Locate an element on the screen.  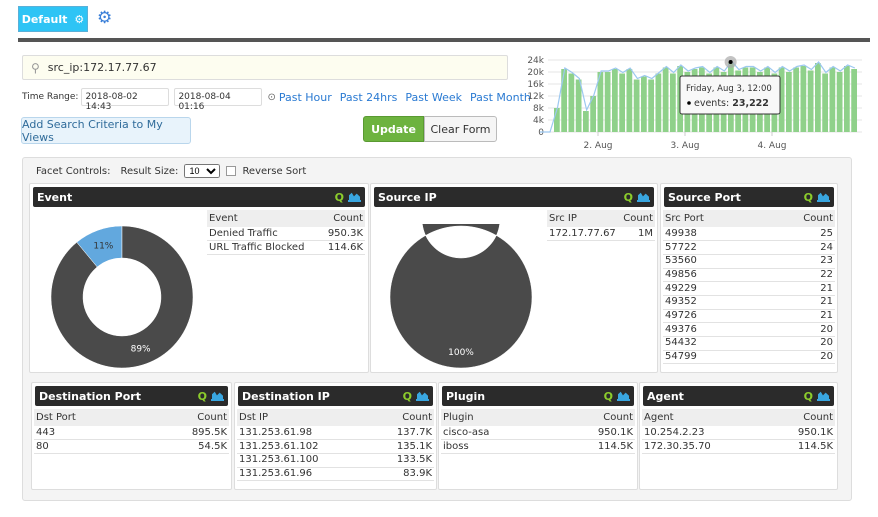
update-button: Update is located at coordinates (393, 129).